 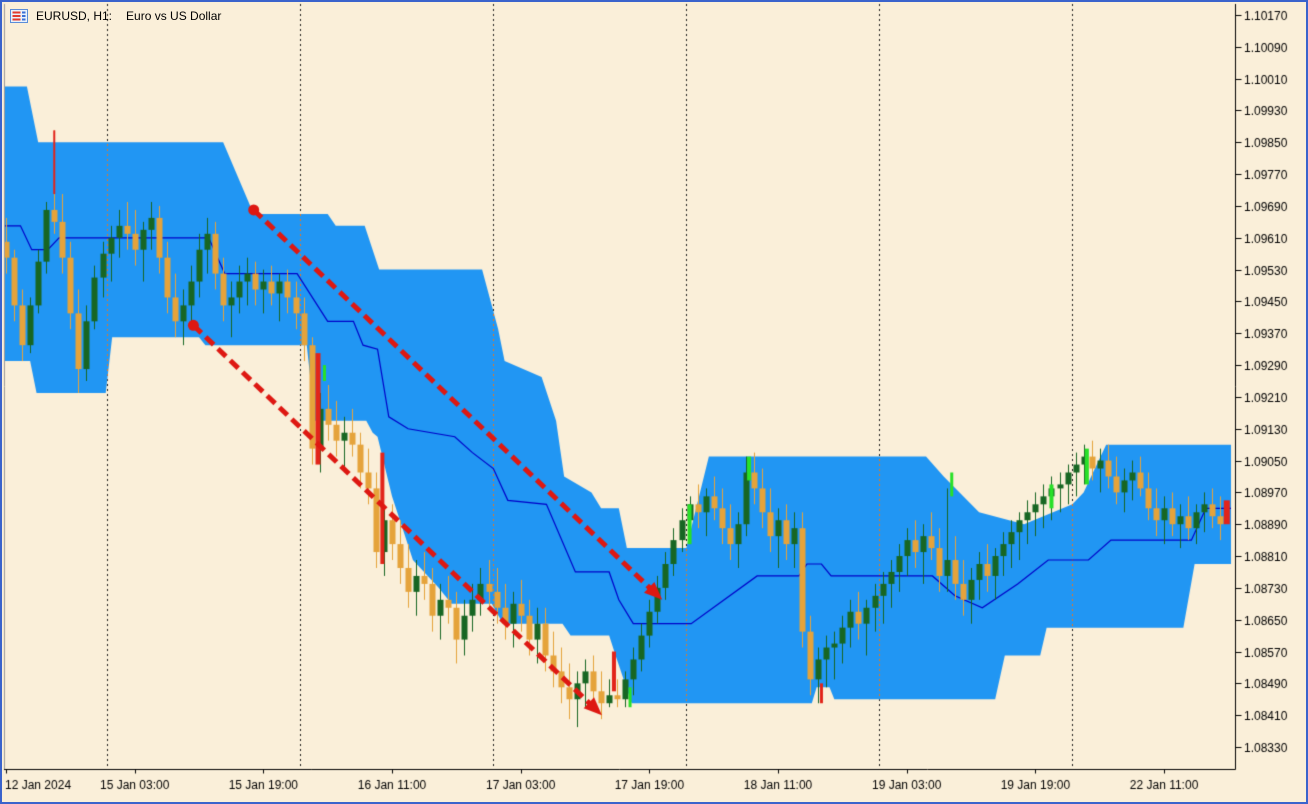 What do you see at coordinates (1269, 386) in the screenshot?
I see `price-axis` at bounding box center [1269, 386].